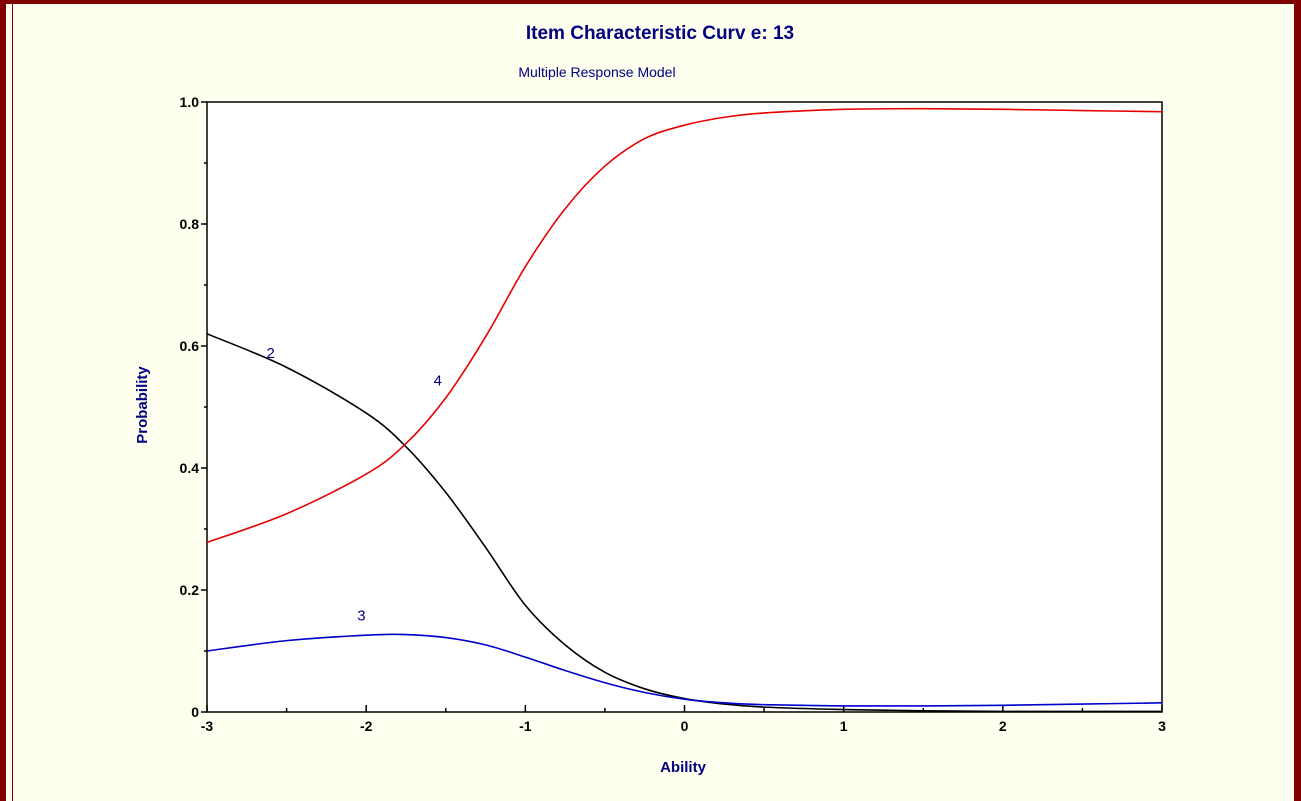 The image size is (1301, 801). Describe the element at coordinates (190, 407) in the screenshot. I see `y-tick-labels: 0 0.2 0.4 0.6 0.8 1.0` at that location.